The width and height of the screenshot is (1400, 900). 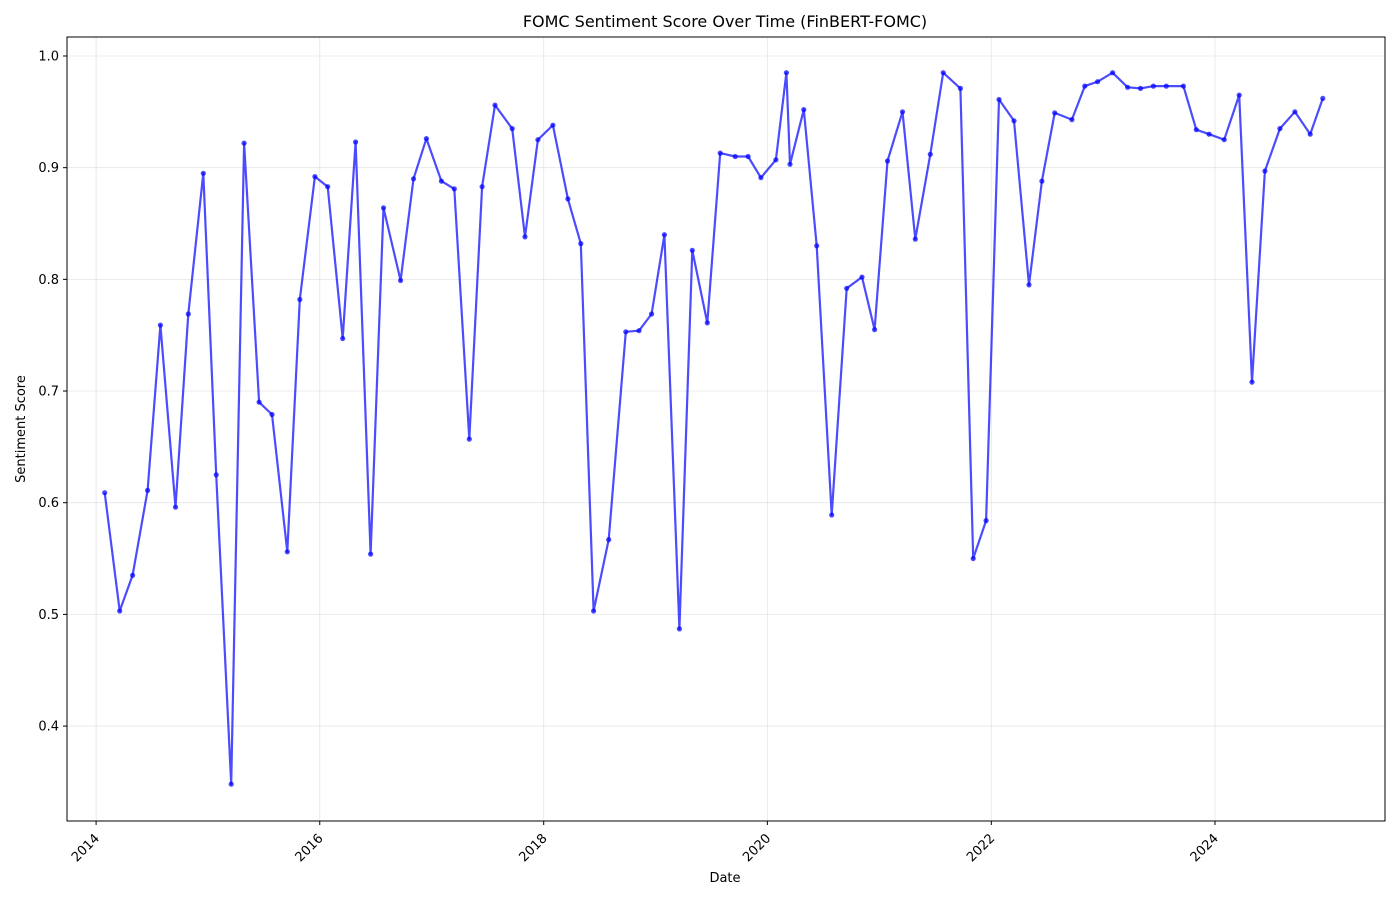 I want to click on x-ticks: 2014 2016 2018 2020 2022 2024, so click(x=645, y=843).